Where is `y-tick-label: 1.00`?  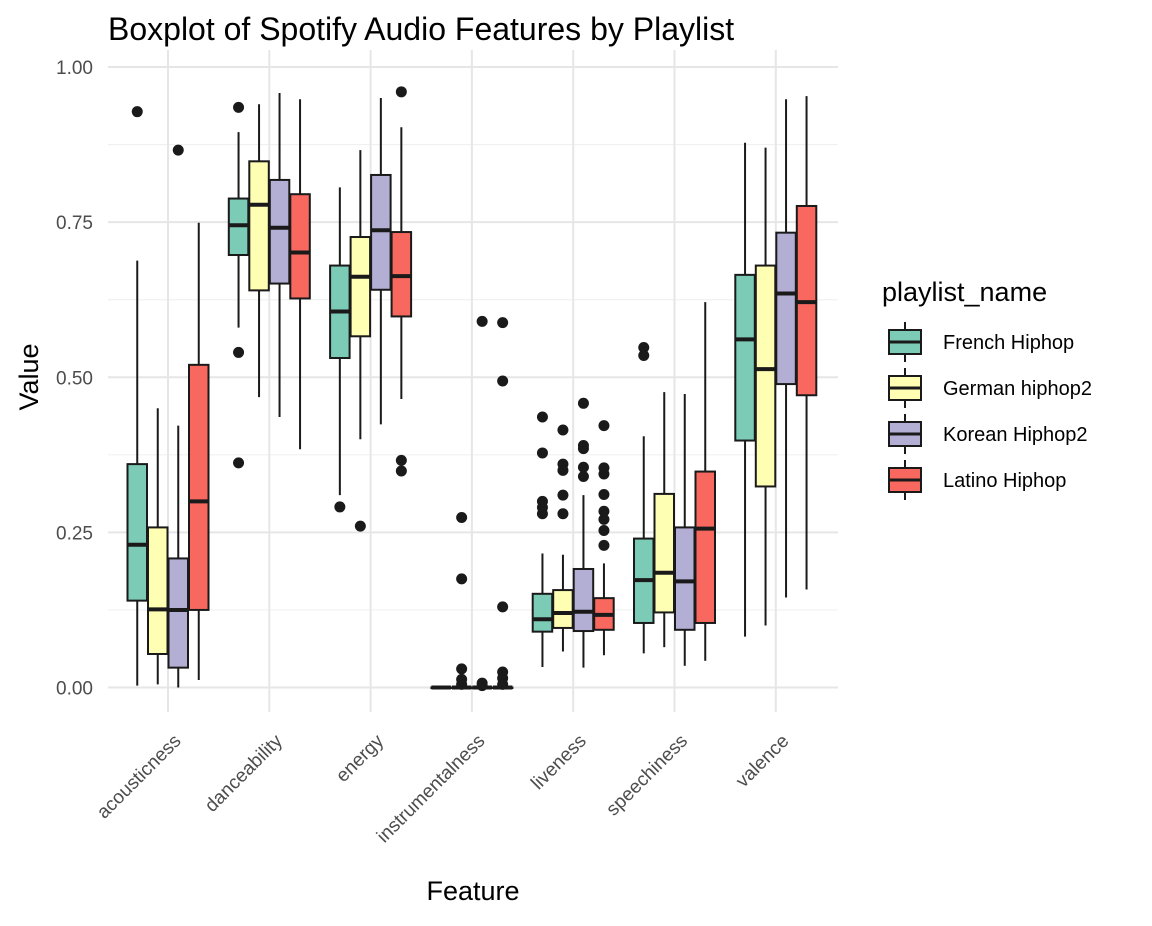
y-tick-label: 1.00 is located at coordinates (74, 68).